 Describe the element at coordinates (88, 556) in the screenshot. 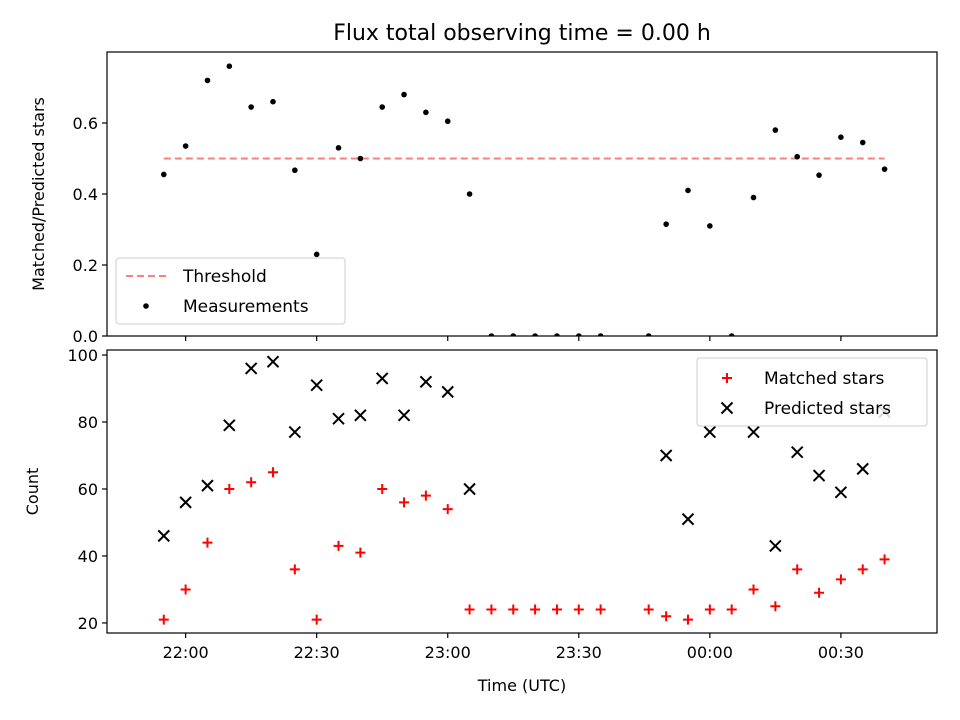

I see `y-tick-label: 40` at that location.